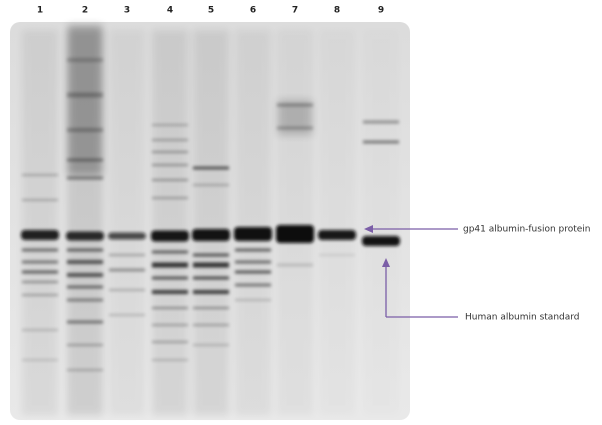  What do you see at coordinates (127, 11) in the screenshot?
I see `lane-label: 3` at bounding box center [127, 11].